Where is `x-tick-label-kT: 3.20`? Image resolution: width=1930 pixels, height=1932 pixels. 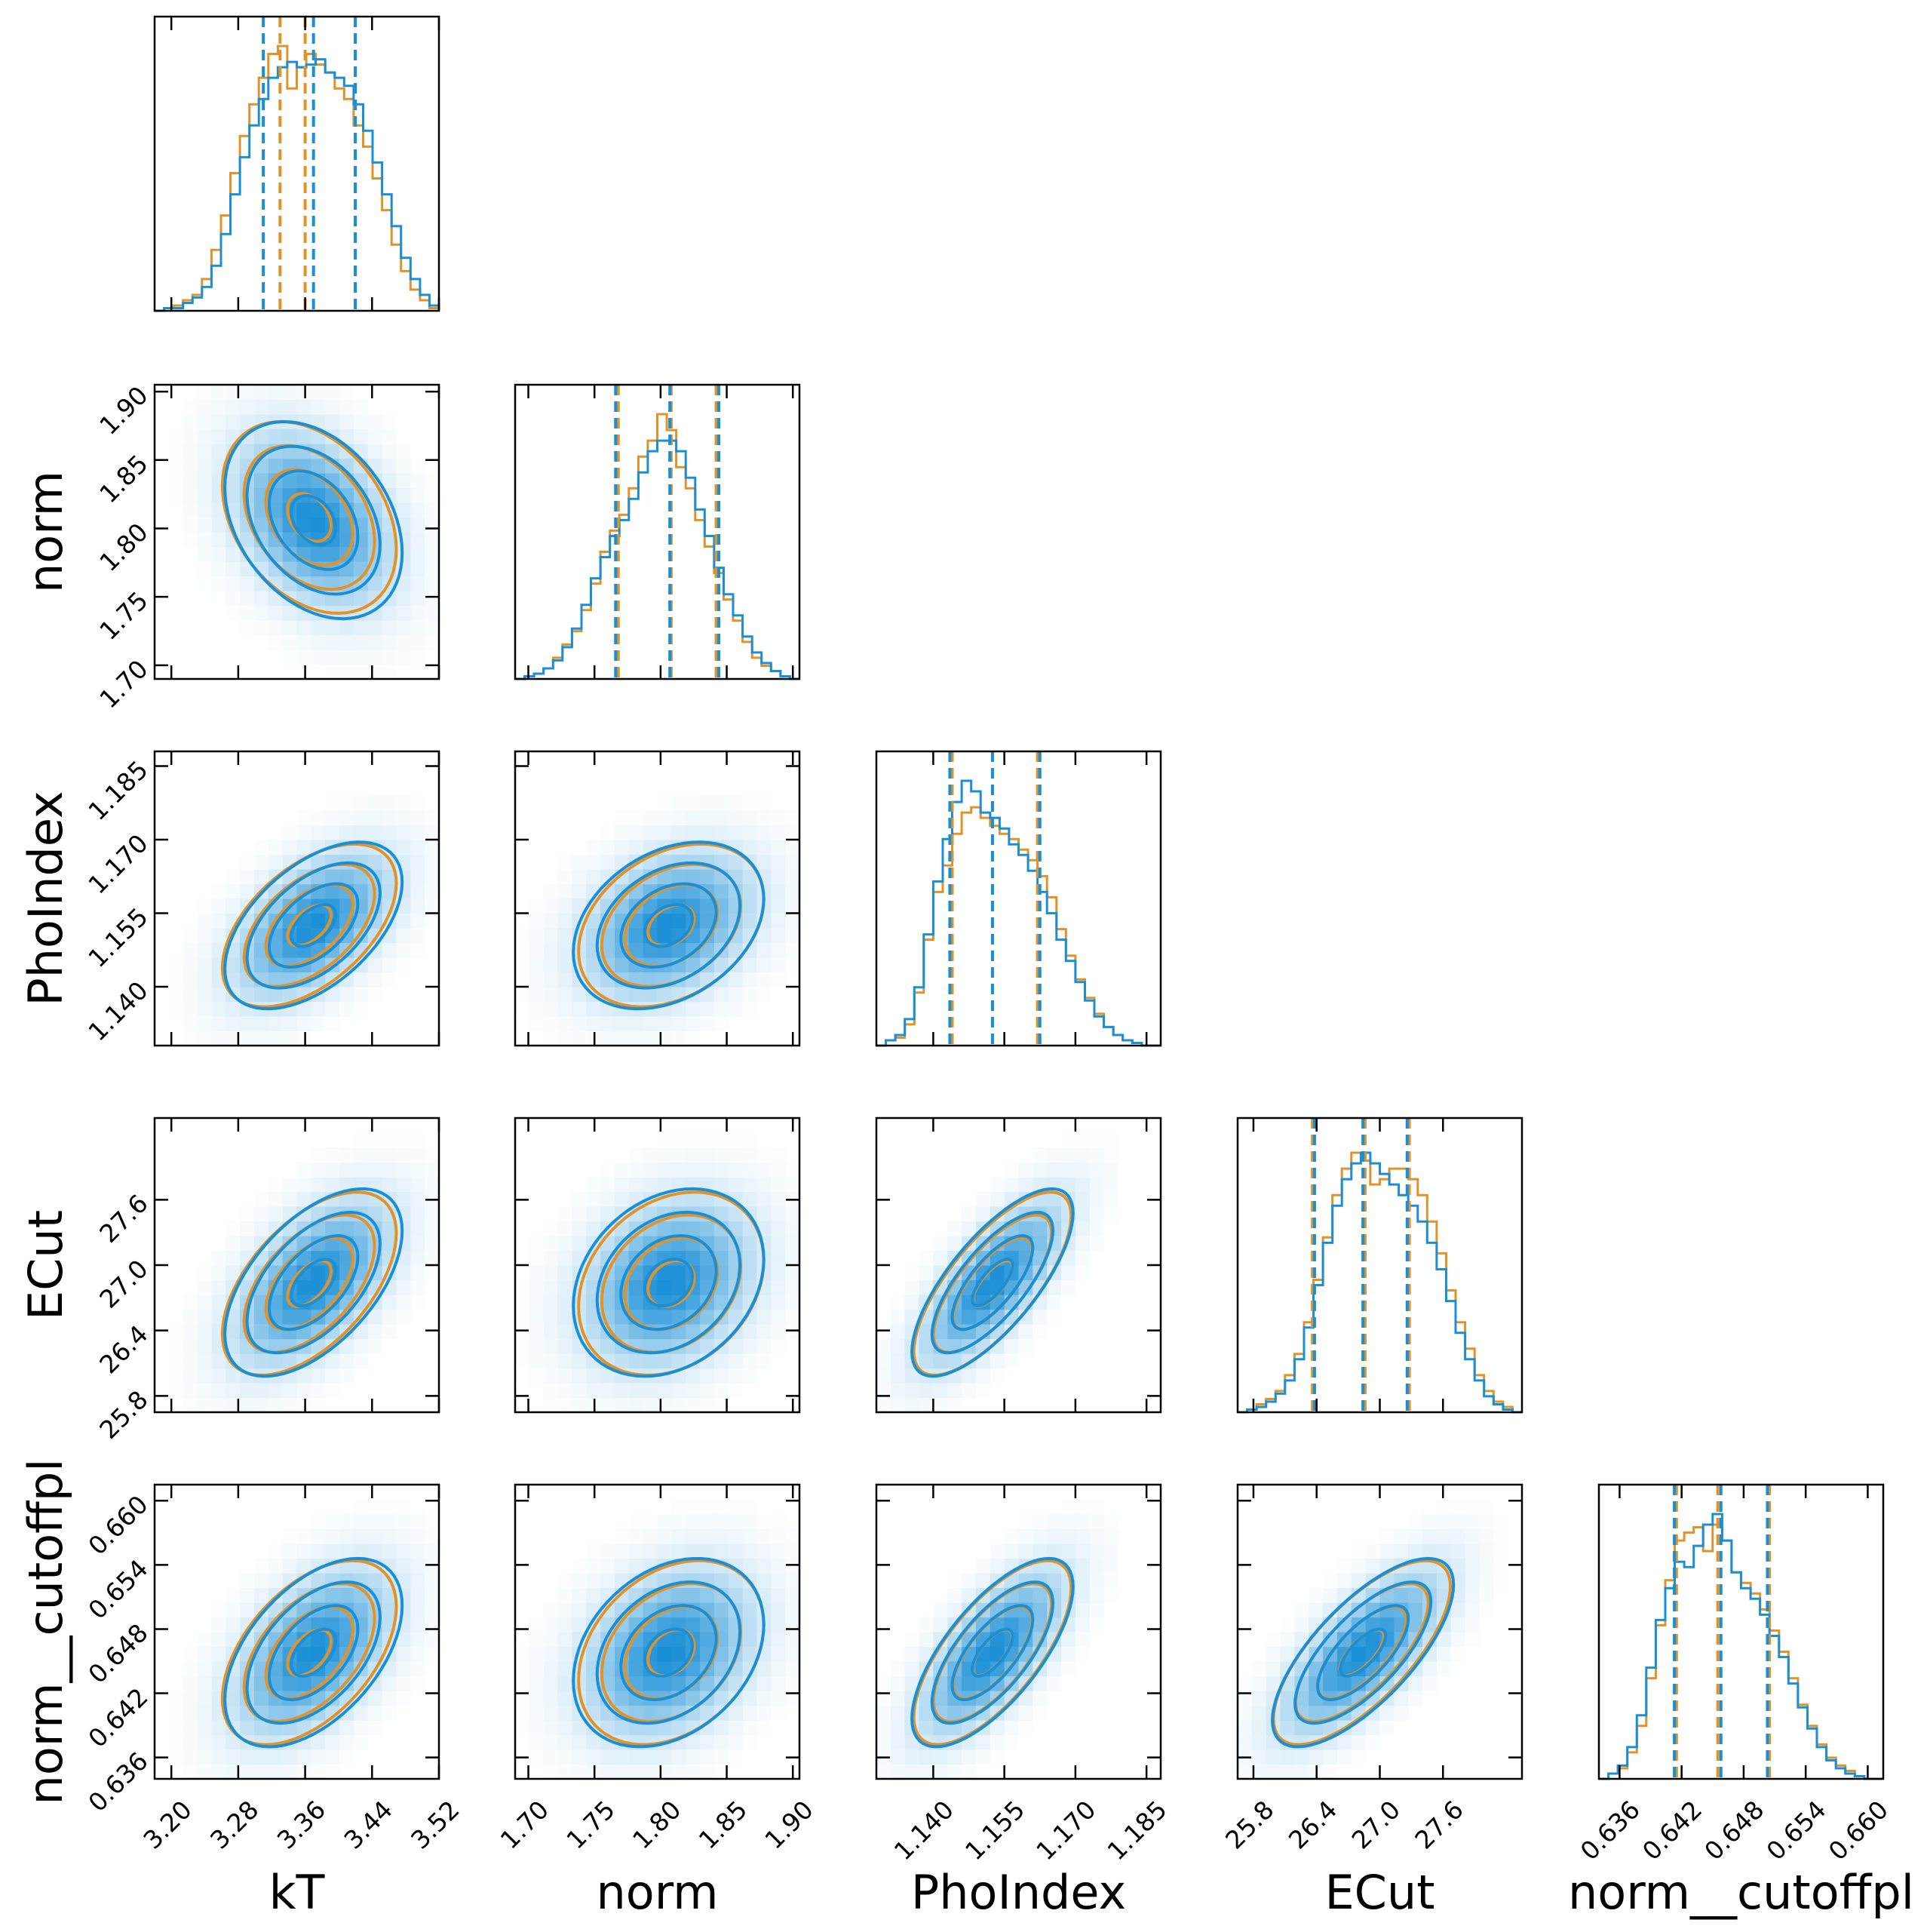
x-tick-label-kT: 3.20 is located at coordinates (167, 1825).